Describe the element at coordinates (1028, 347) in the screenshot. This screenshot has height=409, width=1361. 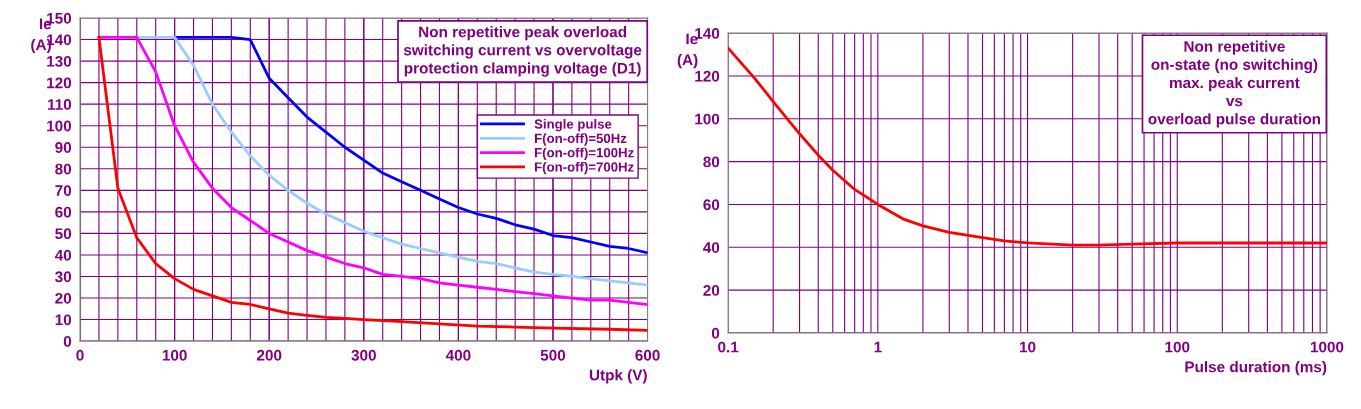
I see `x-tick-label: 10` at that location.